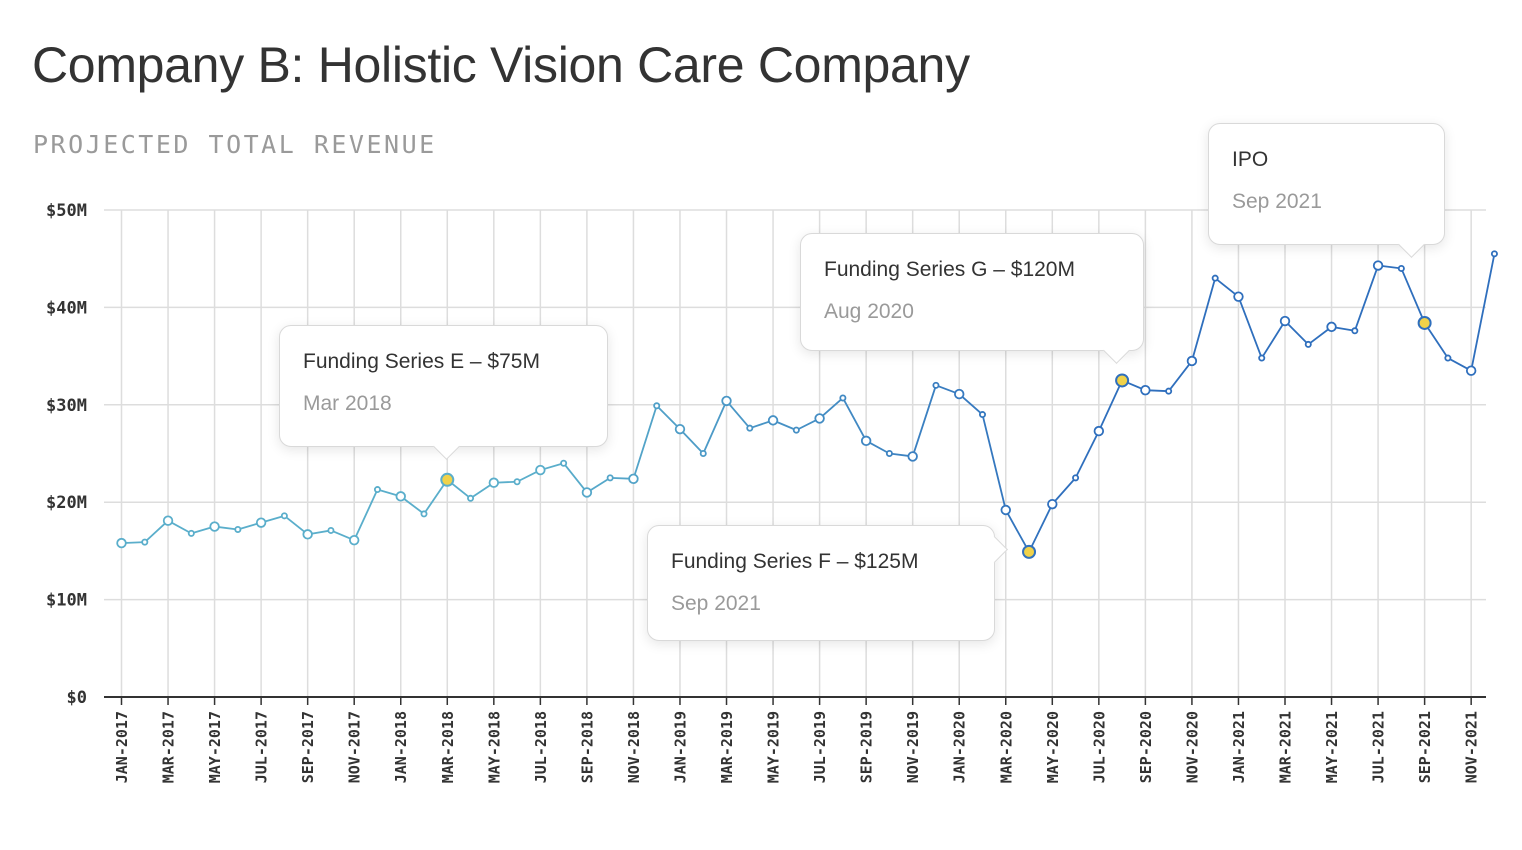 The height and width of the screenshot is (850, 1522). Describe the element at coordinates (401, 747) in the screenshot. I see `x-tick-label: JAN-2018` at that location.